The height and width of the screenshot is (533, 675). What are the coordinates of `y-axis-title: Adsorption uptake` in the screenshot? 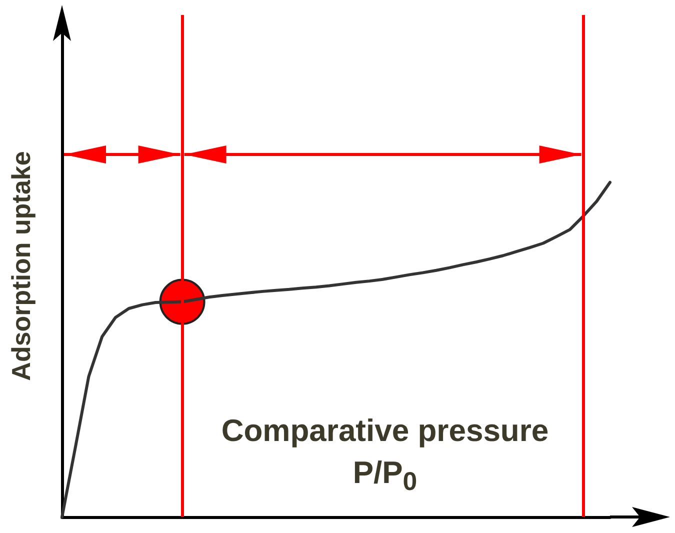 It's located at (21, 266).